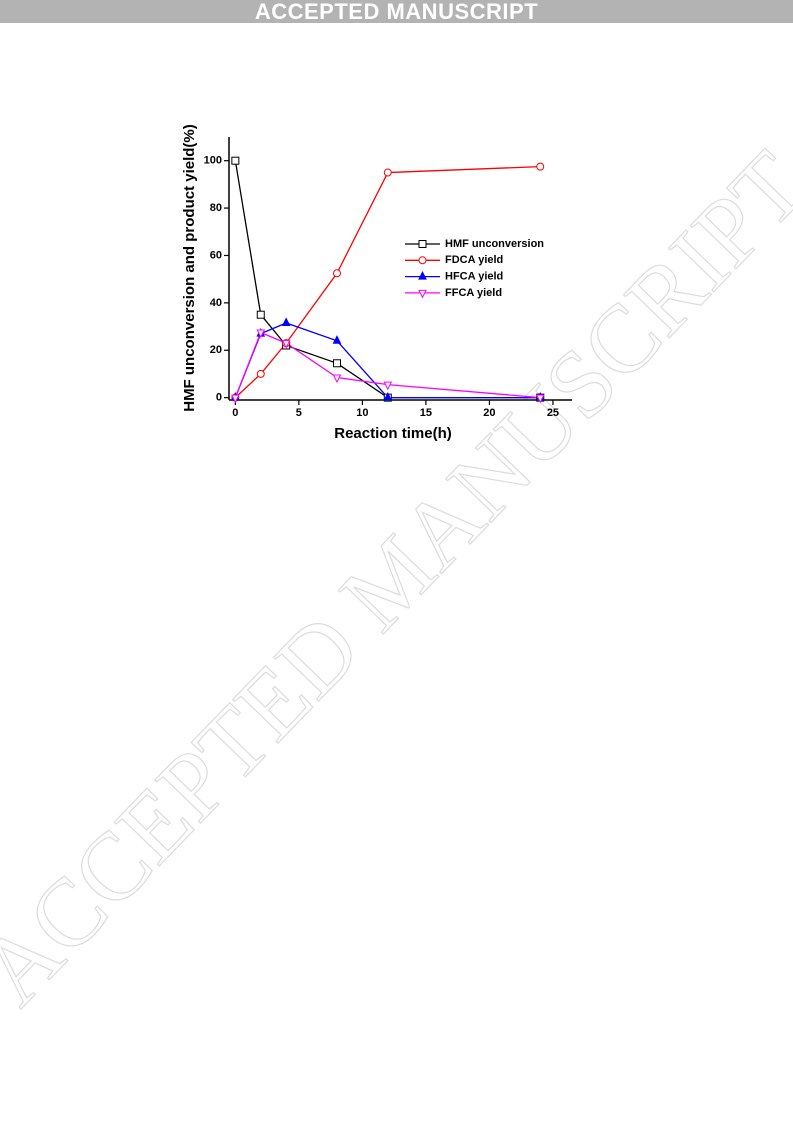  I want to click on y-axis-label: HMF unconversion and product yield(%), so click(189, 268).